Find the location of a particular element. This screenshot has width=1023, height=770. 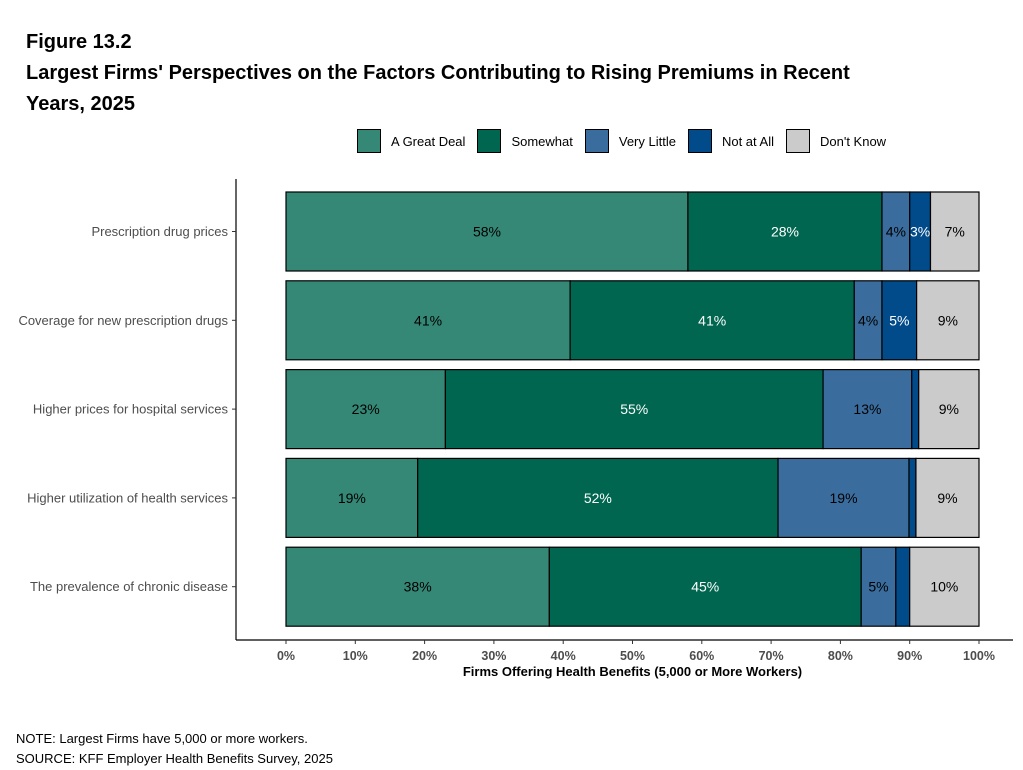

data-label: 7% is located at coordinates (955, 232).